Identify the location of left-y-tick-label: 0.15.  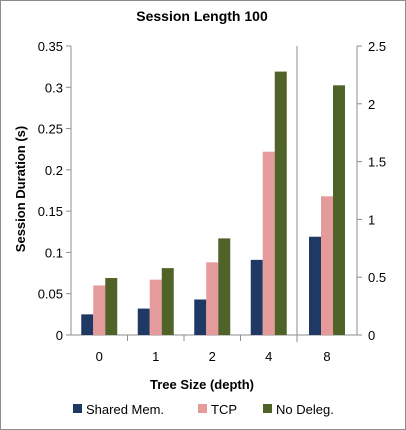
(50, 211).